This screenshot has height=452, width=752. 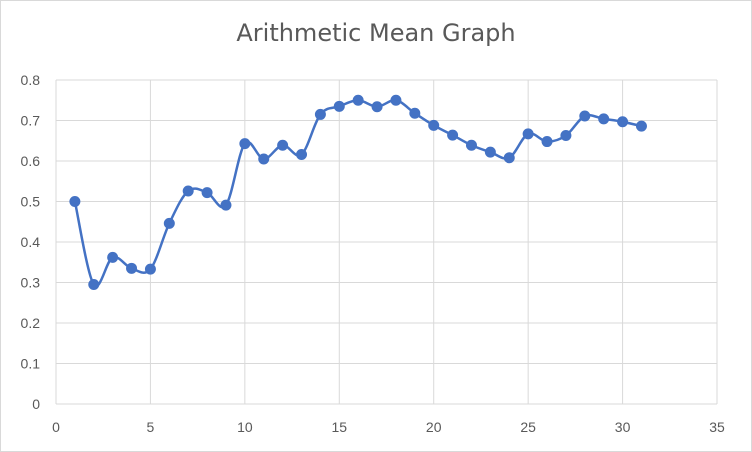 What do you see at coordinates (31, 202) in the screenshot?
I see `y-tick-label: 0.5` at bounding box center [31, 202].